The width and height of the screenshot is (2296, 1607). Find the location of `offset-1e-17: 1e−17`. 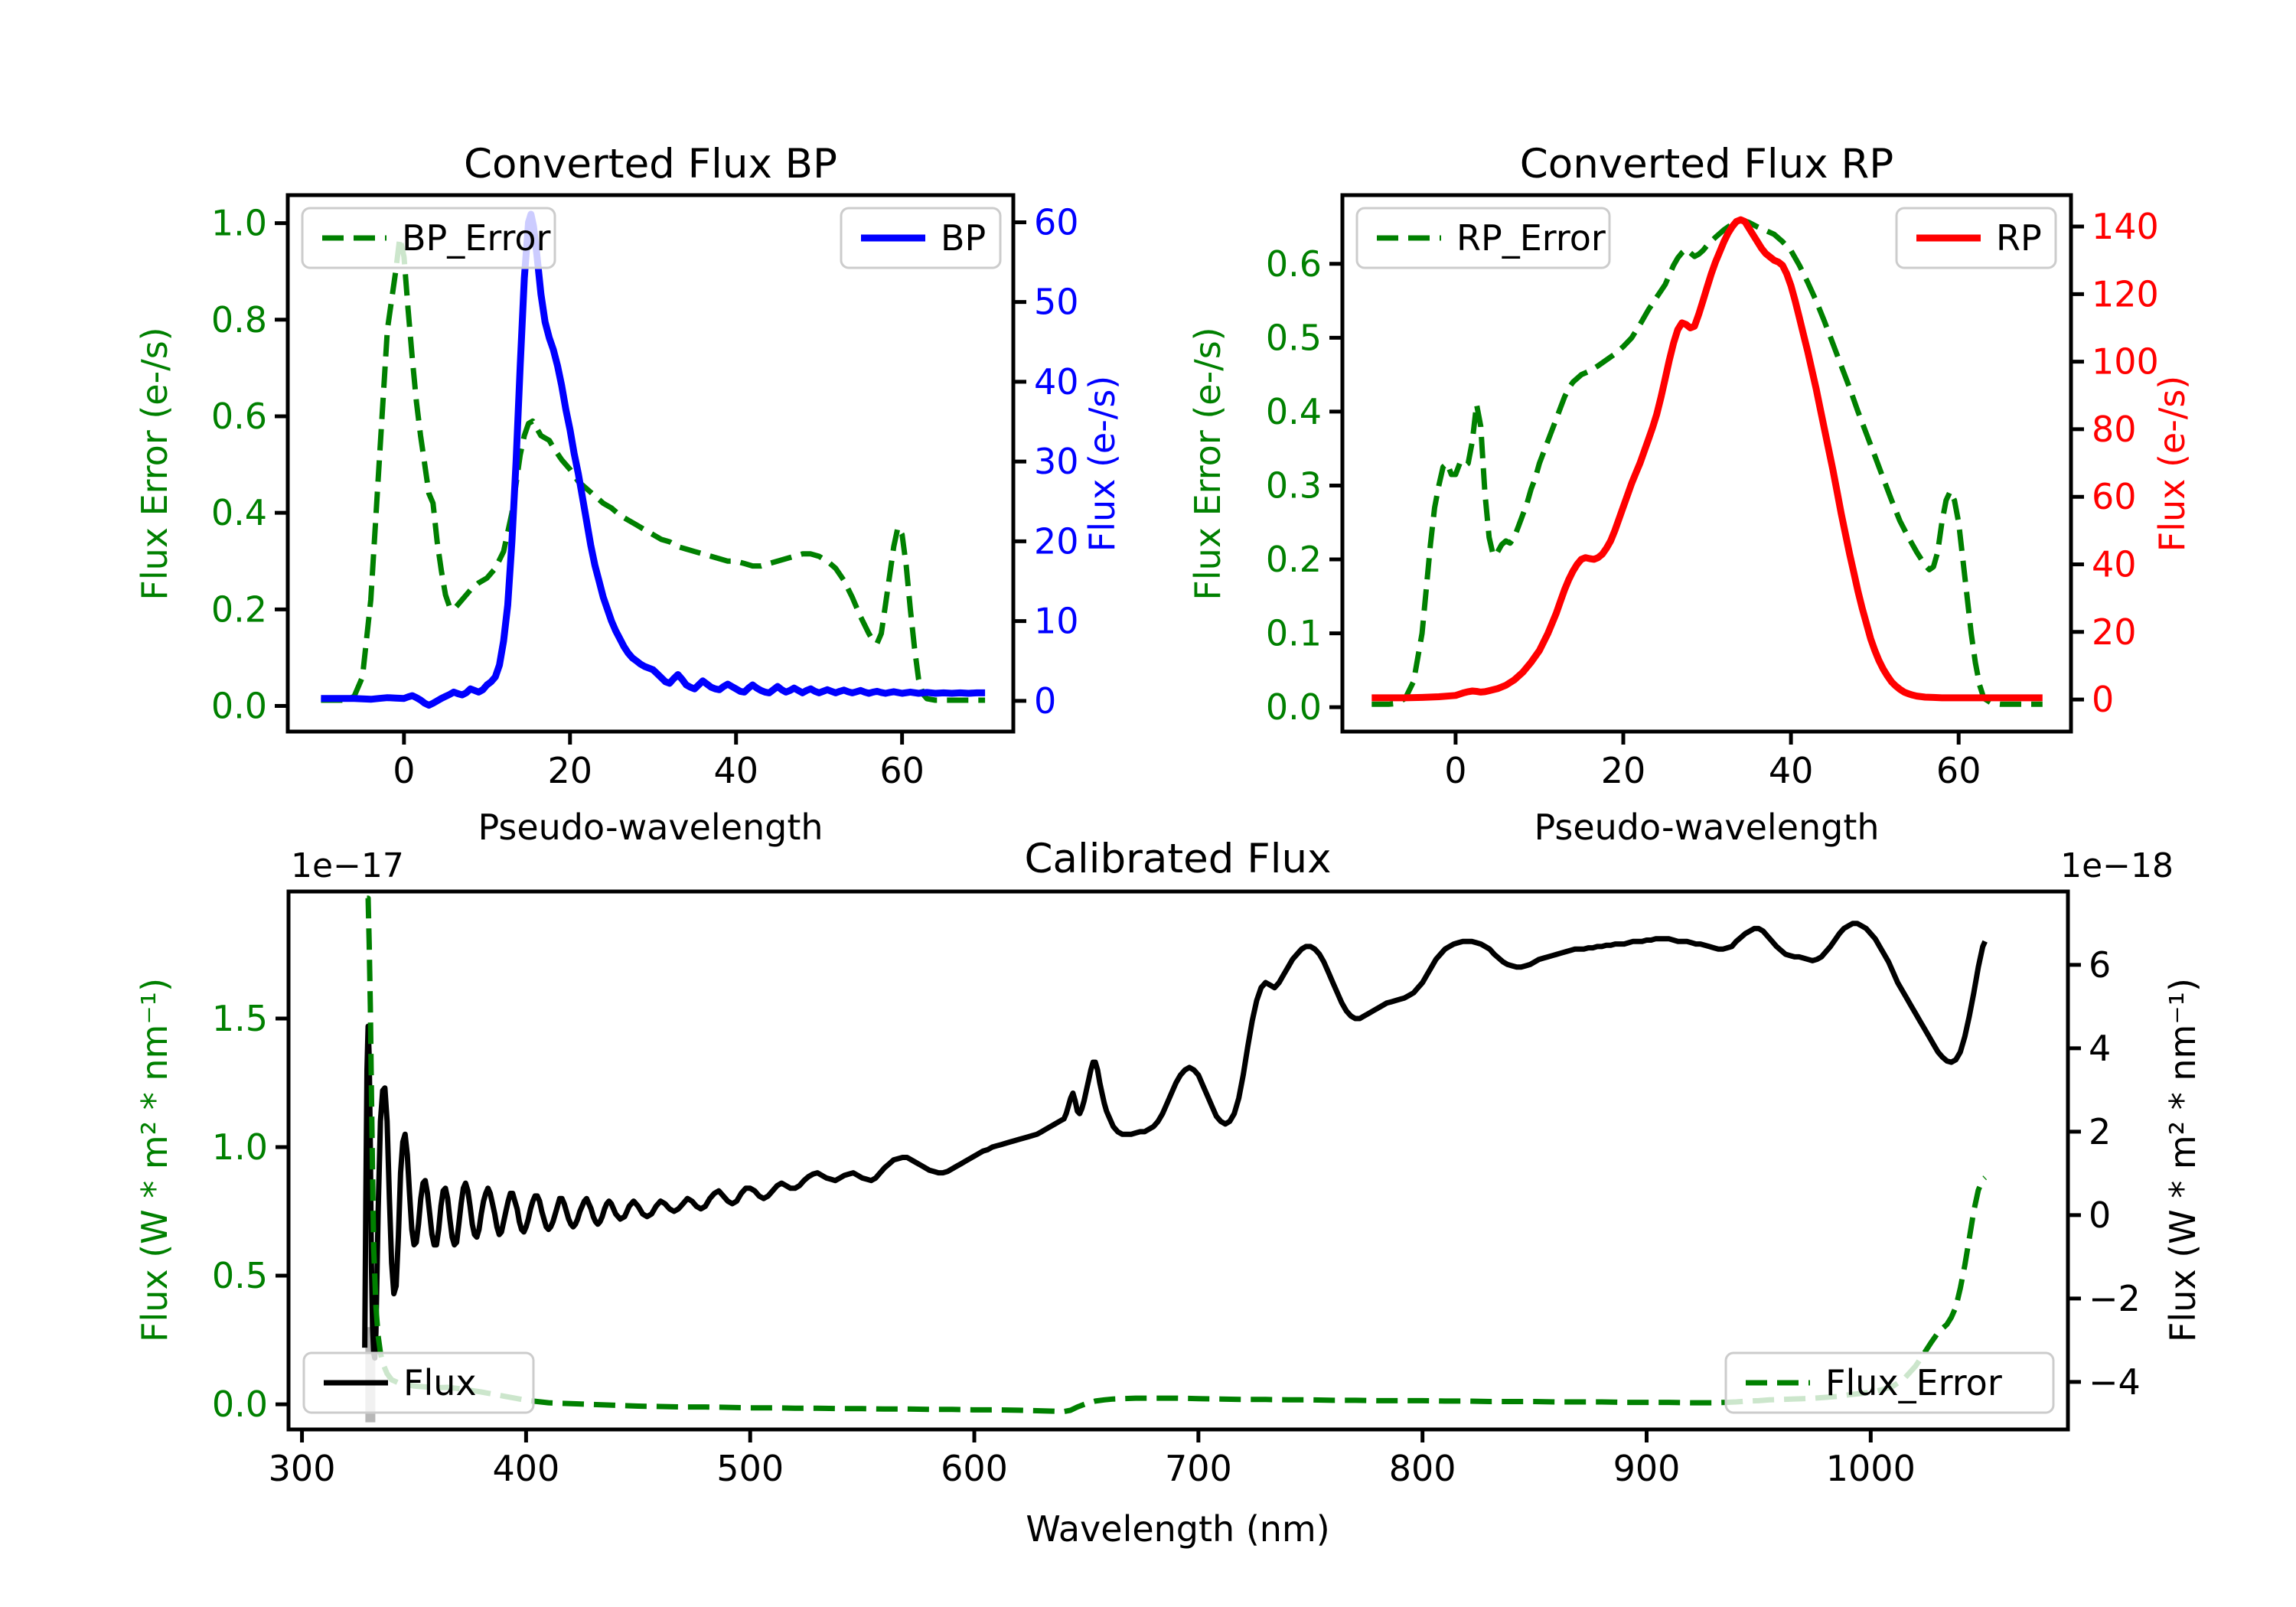

offset-1e-17: 1e−17 is located at coordinates (347, 865).